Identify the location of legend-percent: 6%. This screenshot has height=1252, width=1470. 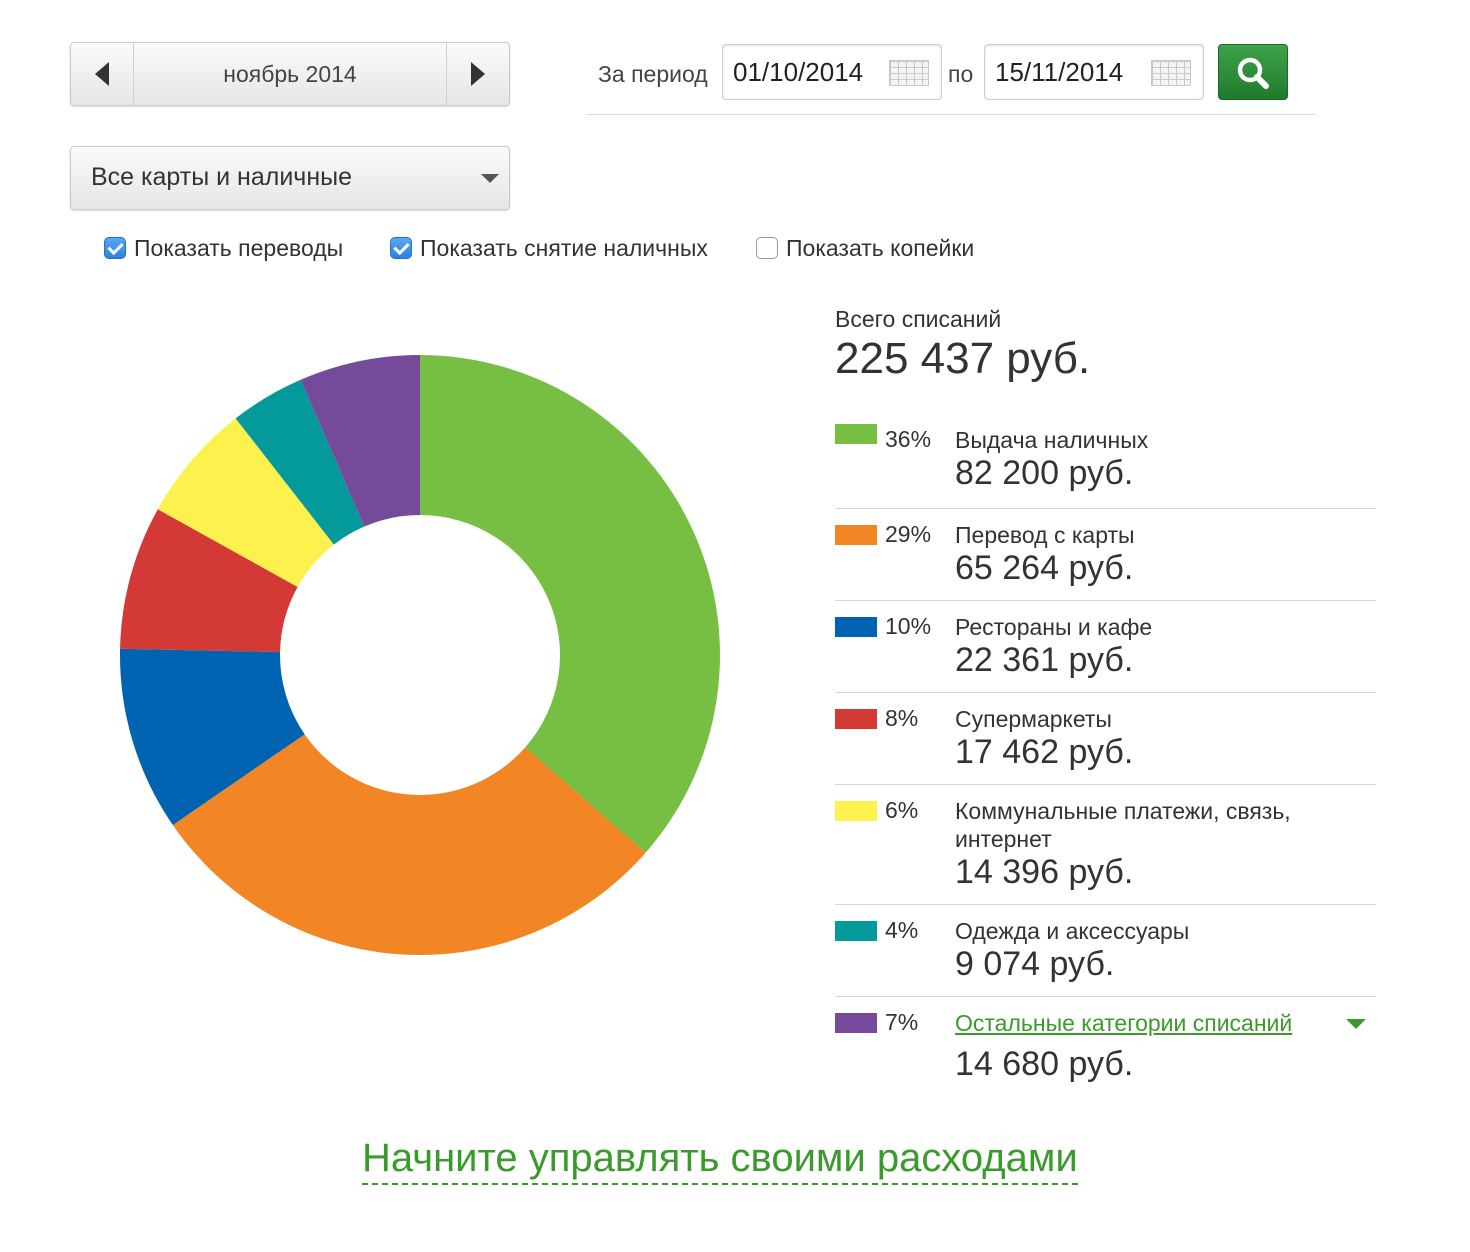
(902, 810).